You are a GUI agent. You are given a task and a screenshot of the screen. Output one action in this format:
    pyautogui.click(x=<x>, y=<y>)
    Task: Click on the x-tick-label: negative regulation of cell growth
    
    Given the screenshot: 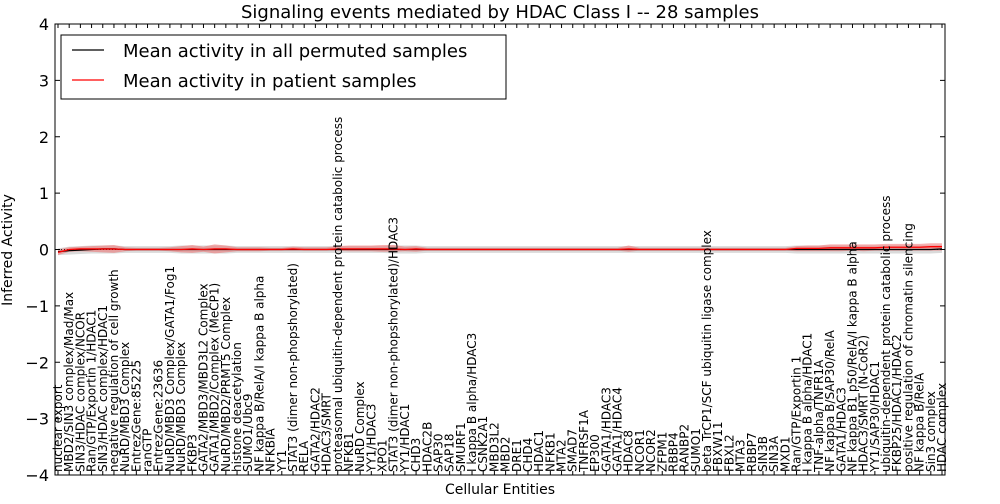 What is the action you would take?
    pyautogui.click(x=114, y=370)
    